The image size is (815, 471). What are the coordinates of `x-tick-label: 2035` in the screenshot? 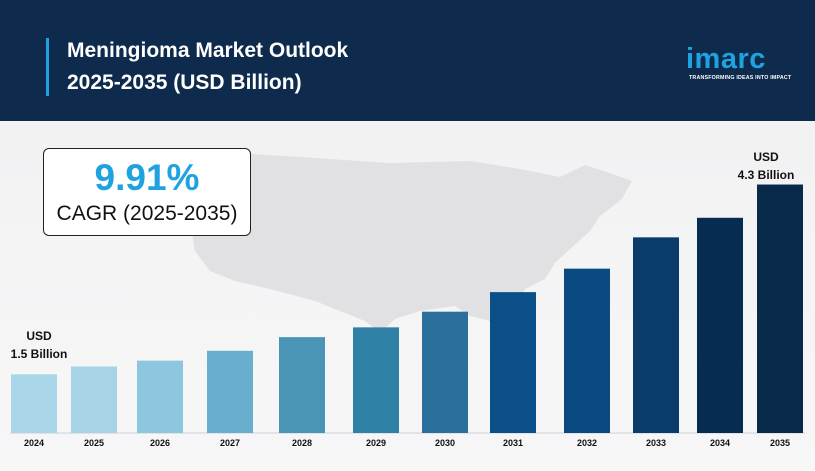 It's located at (780, 443).